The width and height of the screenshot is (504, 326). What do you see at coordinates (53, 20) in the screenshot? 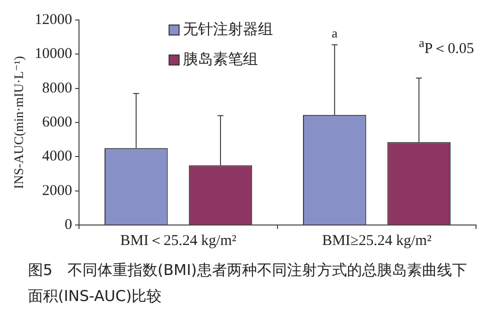
I see `y-tick-label: 12000` at bounding box center [53, 20].